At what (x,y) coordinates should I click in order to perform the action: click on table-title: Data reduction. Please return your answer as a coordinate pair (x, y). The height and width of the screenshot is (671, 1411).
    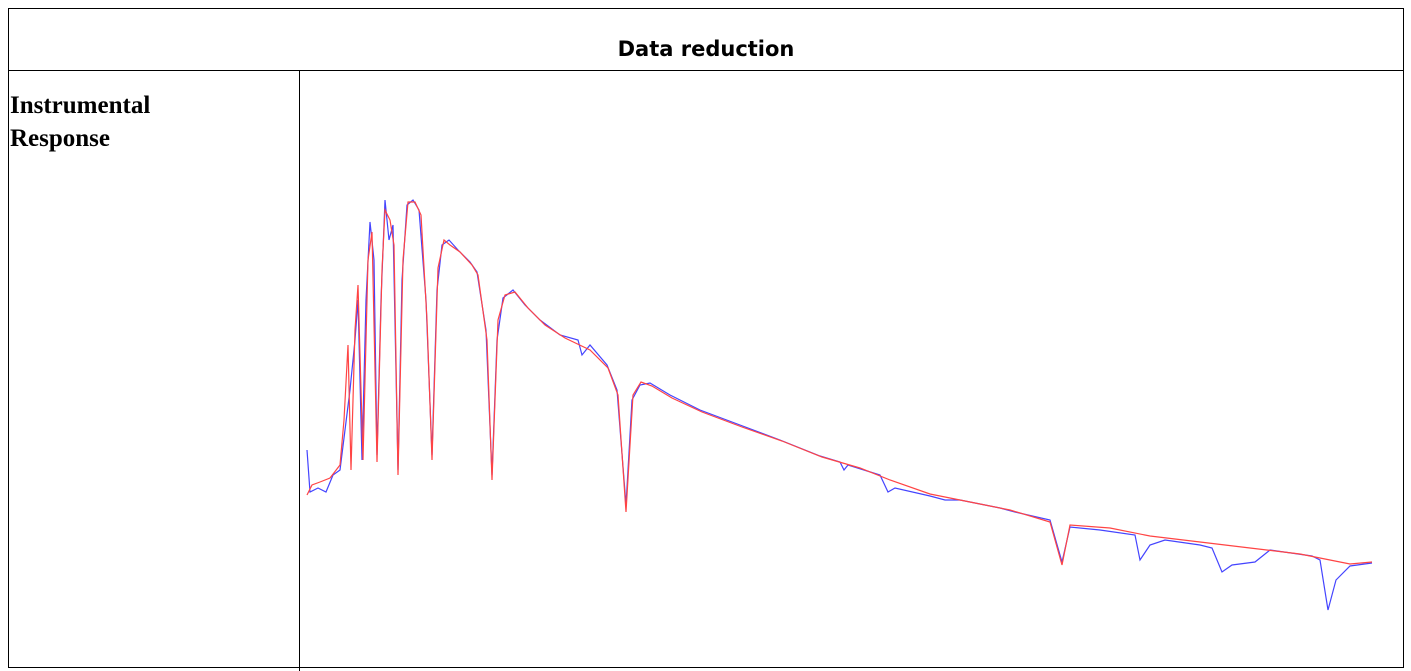
    Looking at the image, I should click on (706, 40).